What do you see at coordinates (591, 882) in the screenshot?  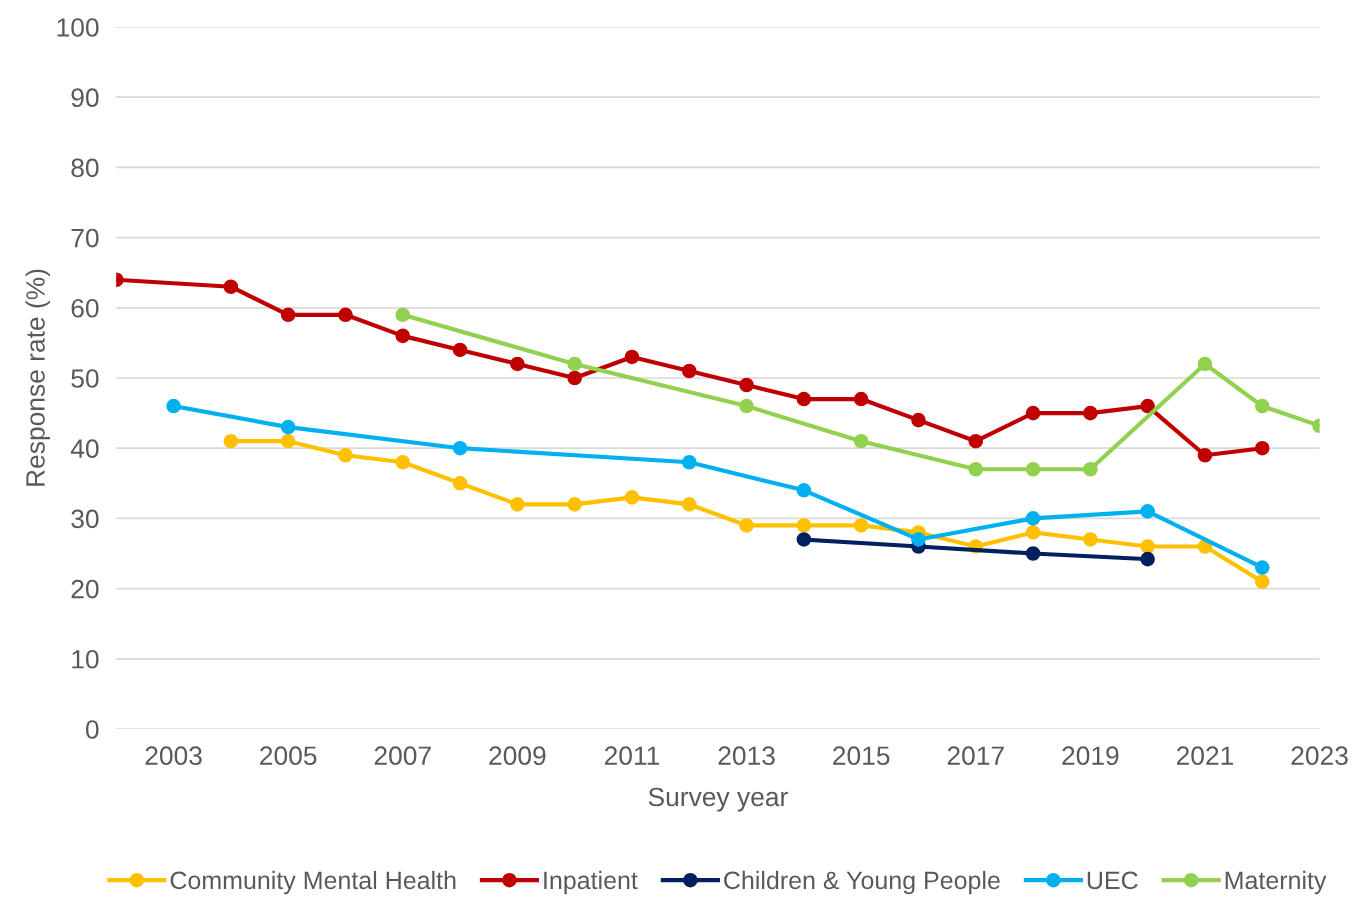 I see `legend-label: Inpatient` at bounding box center [591, 882].